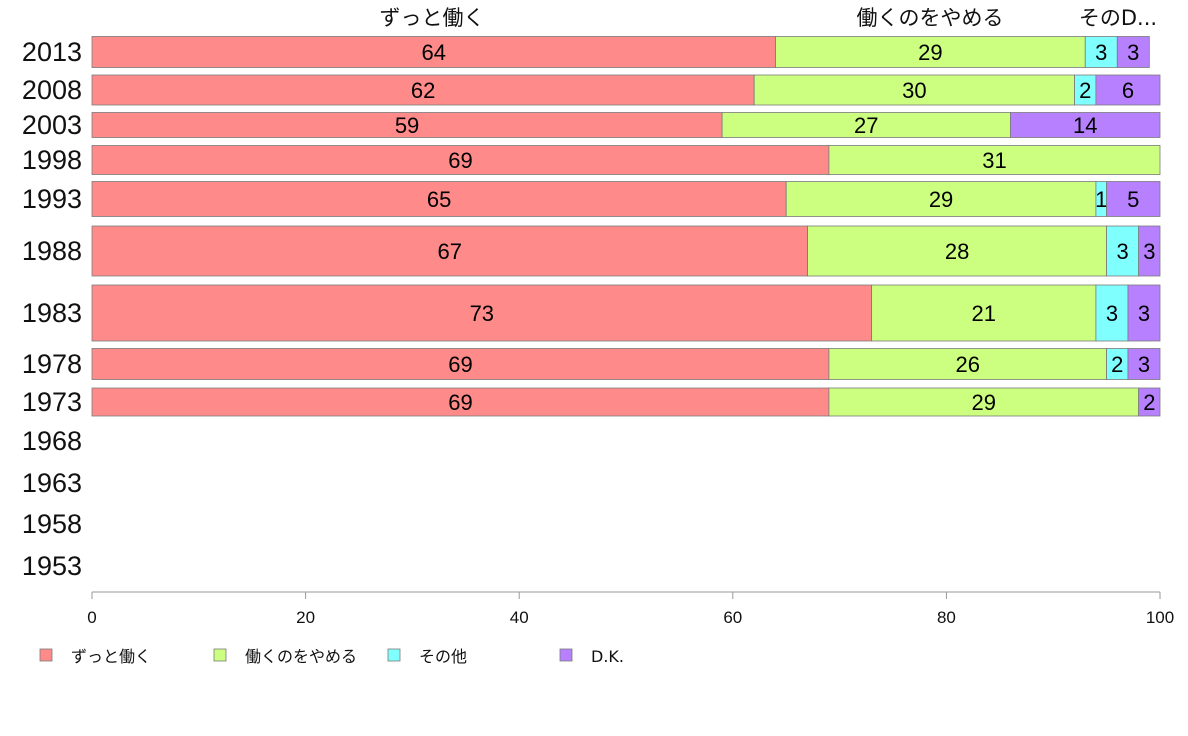  What do you see at coordinates (52, 364) in the screenshot?
I see `y-tick-label: 1978` at bounding box center [52, 364].